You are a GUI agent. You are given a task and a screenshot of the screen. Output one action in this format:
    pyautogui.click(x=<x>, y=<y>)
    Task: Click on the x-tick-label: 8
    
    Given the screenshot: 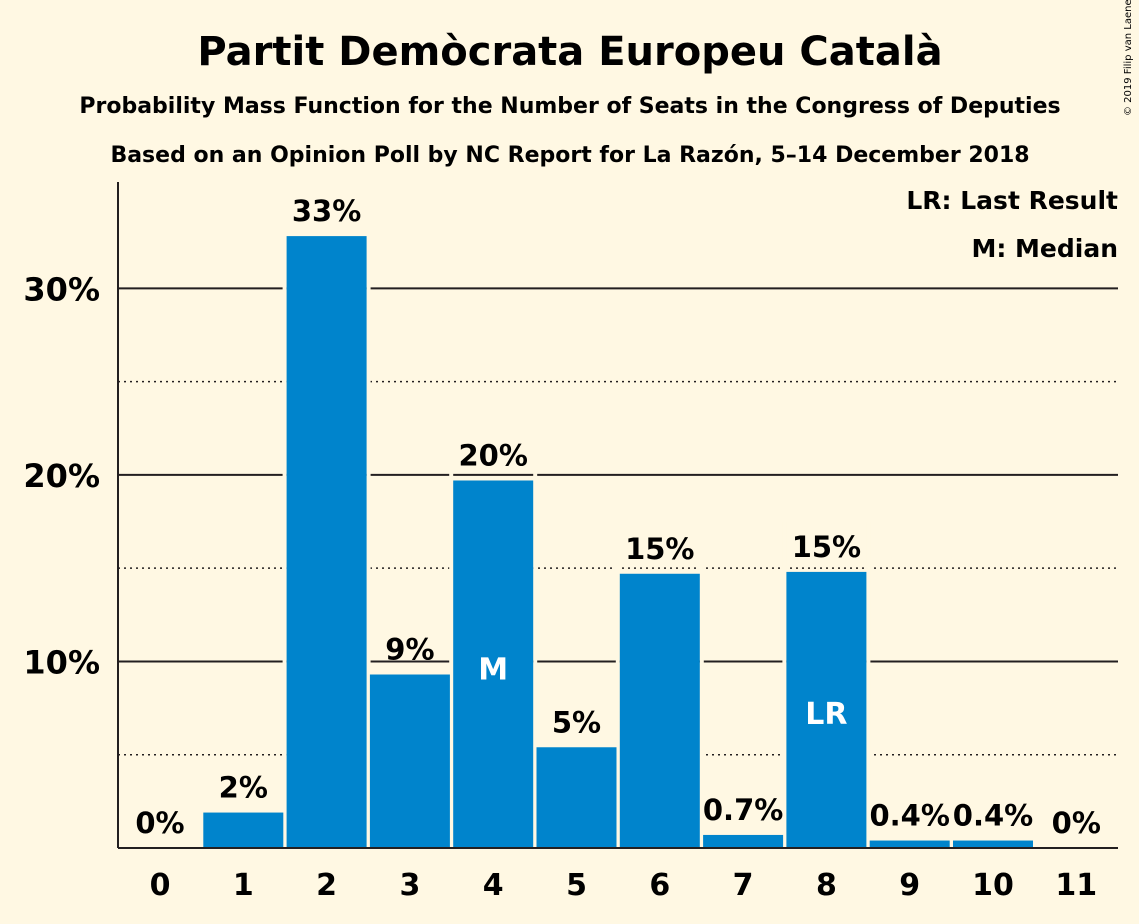 What is the action you would take?
    pyautogui.click(x=826, y=885)
    